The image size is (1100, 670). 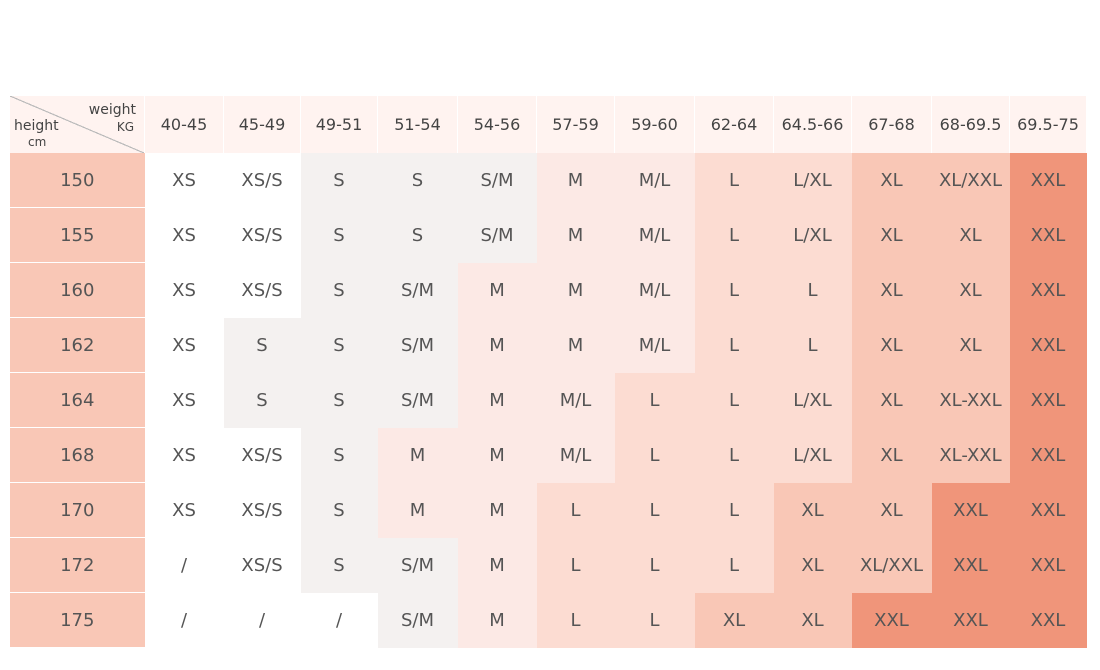 I want to click on weight-range-header: 54-56, so click(x=497, y=124).